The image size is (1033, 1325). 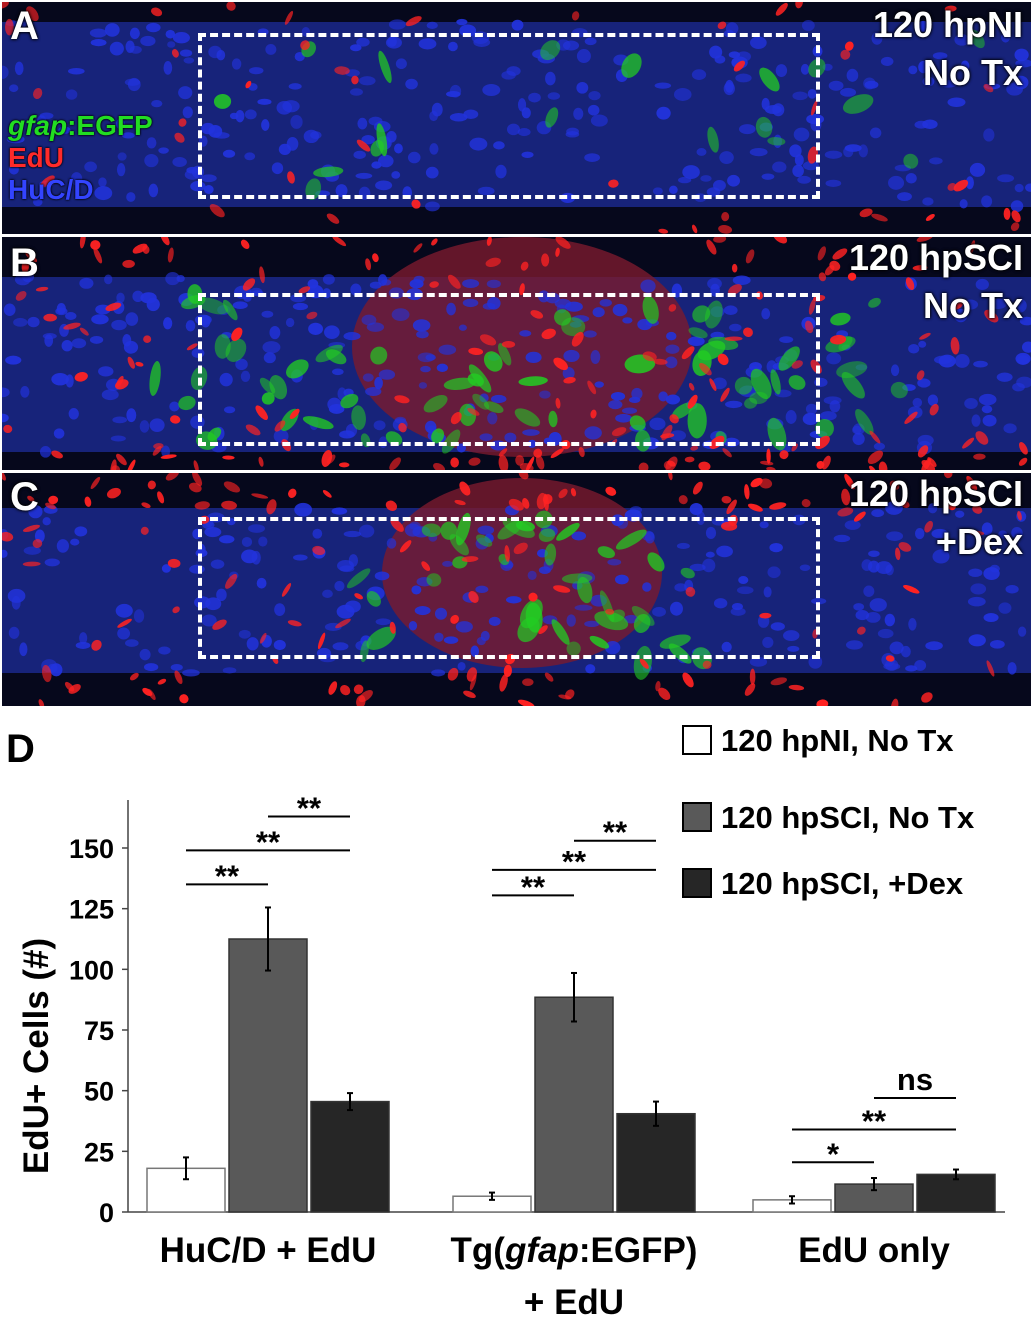 What do you see at coordinates (38, 125) in the screenshot?
I see `gfap-gene-name: gfap` at bounding box center [38, 125].